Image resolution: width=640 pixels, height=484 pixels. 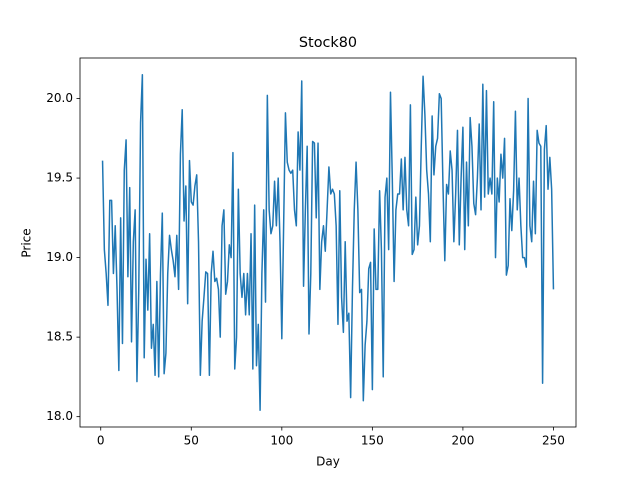 I want to click on x-tick-label: 250, so click(x=553, y=441).